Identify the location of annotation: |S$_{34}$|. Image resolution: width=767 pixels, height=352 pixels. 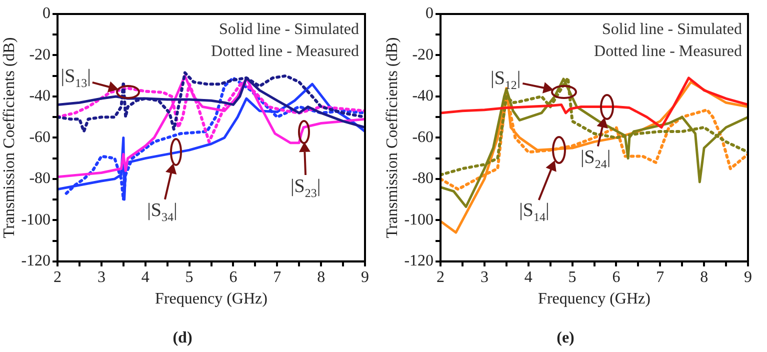
(162, 212).